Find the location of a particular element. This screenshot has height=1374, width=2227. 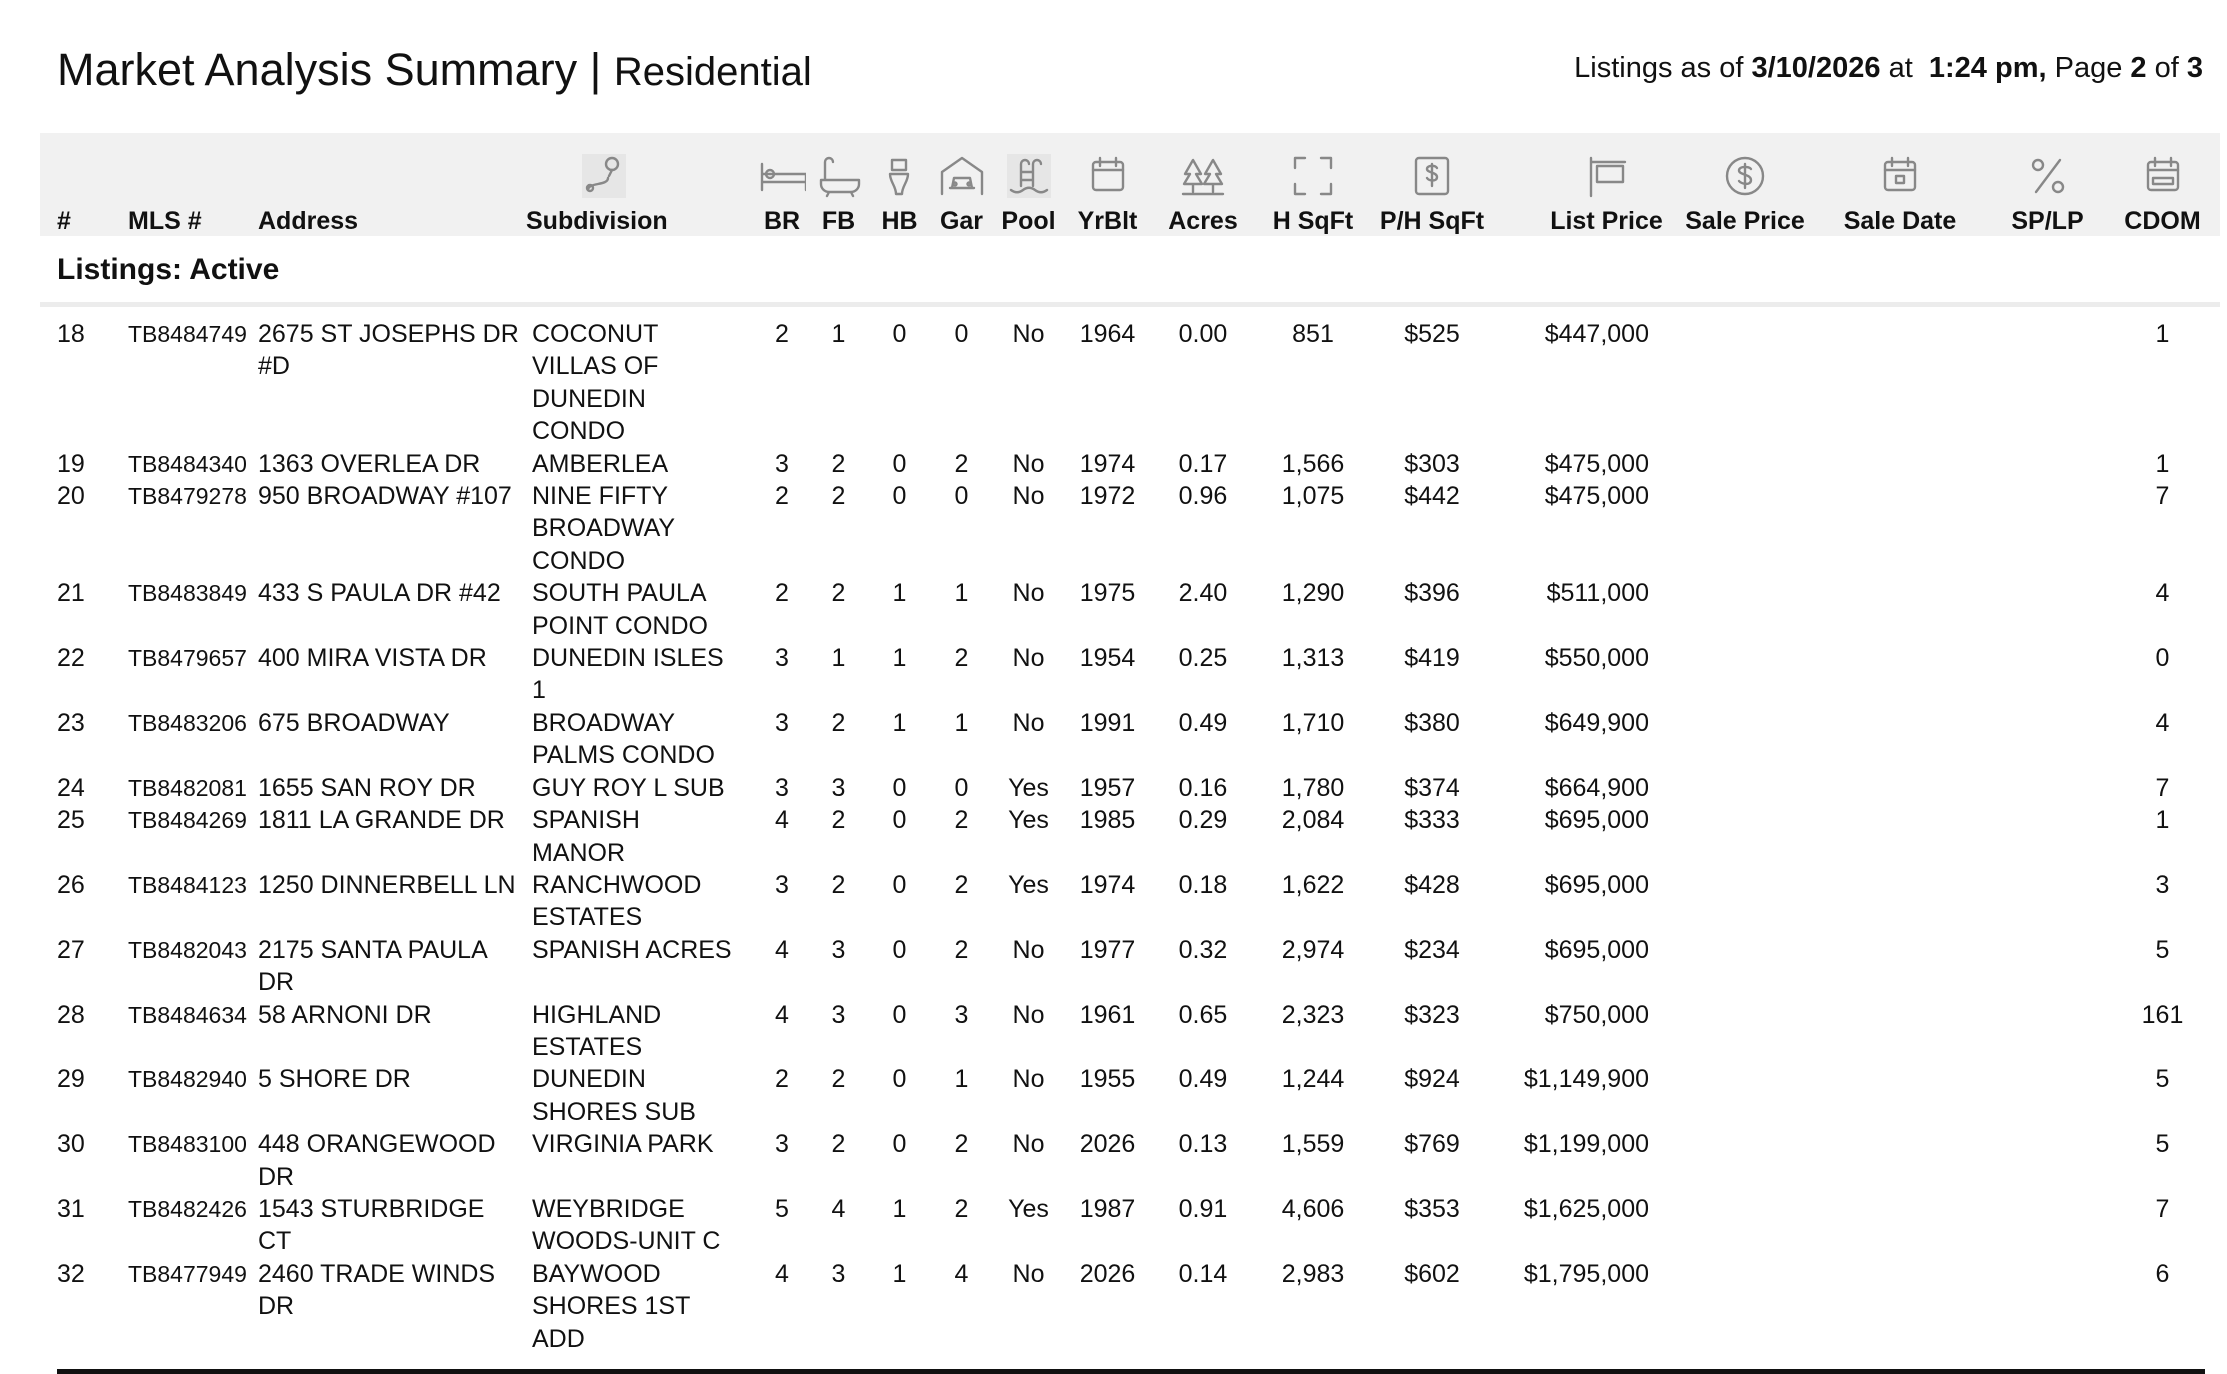

cell: 32 is located at coordinates (71, 1273).